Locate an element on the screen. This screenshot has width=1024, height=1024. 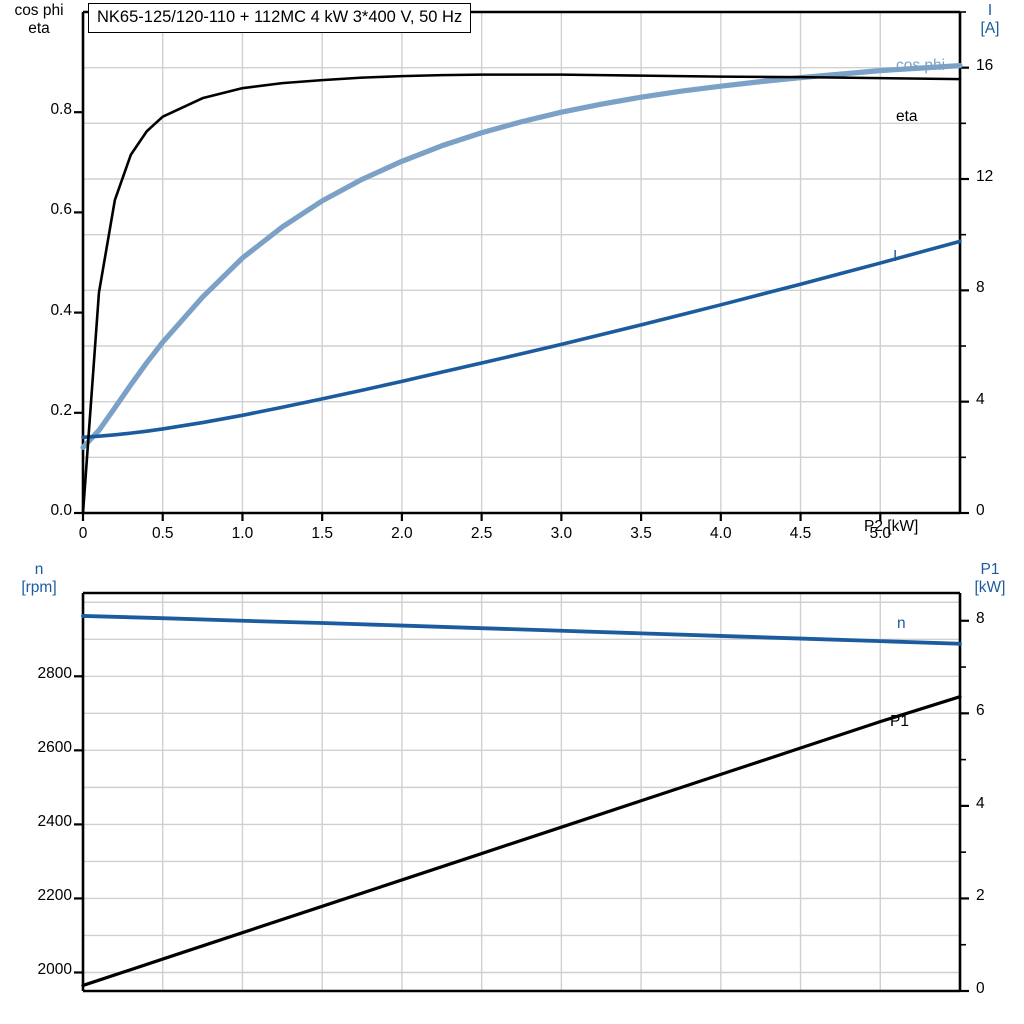
x-tick-label: 0.5 is located at coordinates (162, 533).